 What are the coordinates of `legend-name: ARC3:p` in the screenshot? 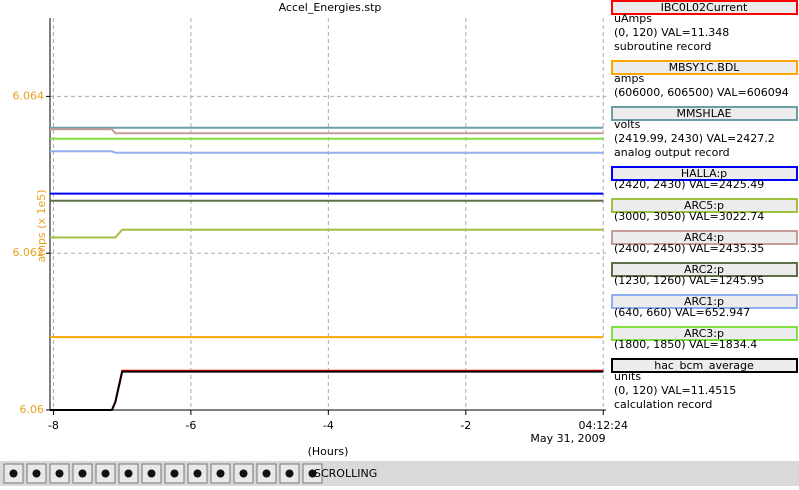 It's located at (704, 333).